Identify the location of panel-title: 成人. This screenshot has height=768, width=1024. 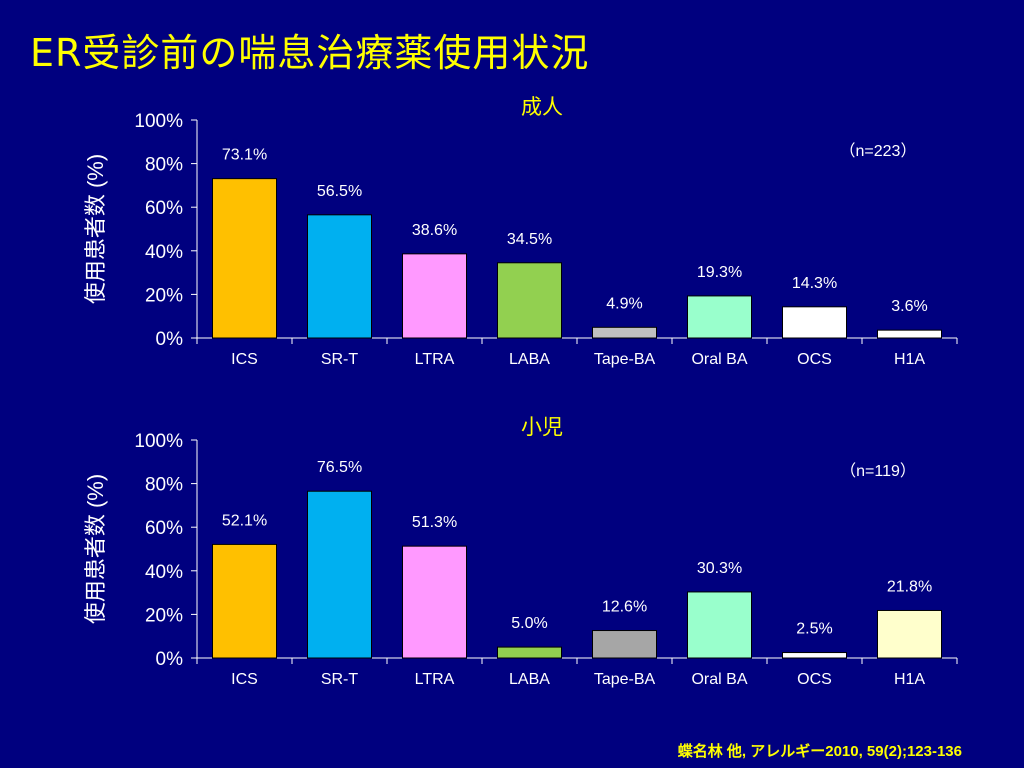
(542, 107).